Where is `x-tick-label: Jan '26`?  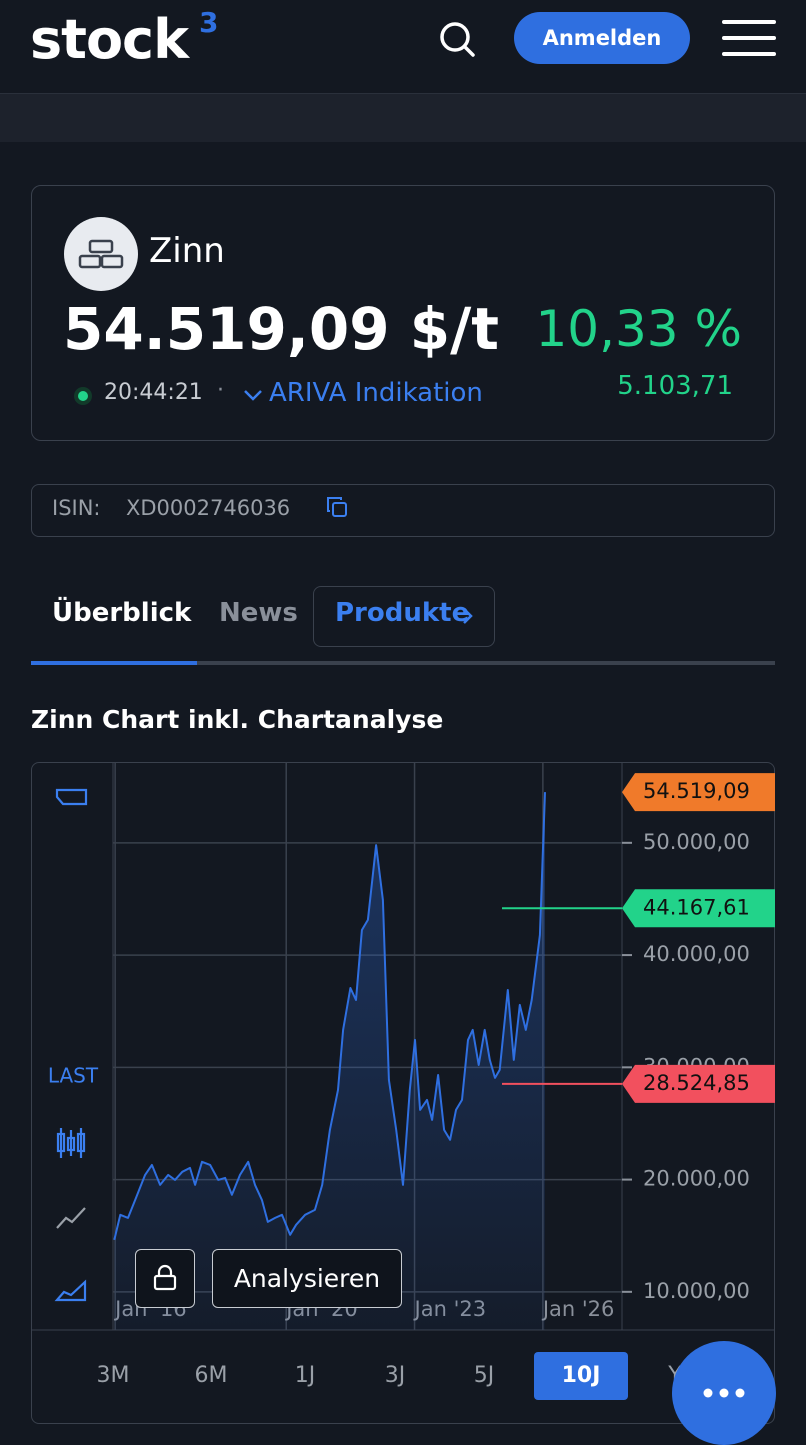 x-tick-label: Jan '26 is located at coordinates (578, 1309).